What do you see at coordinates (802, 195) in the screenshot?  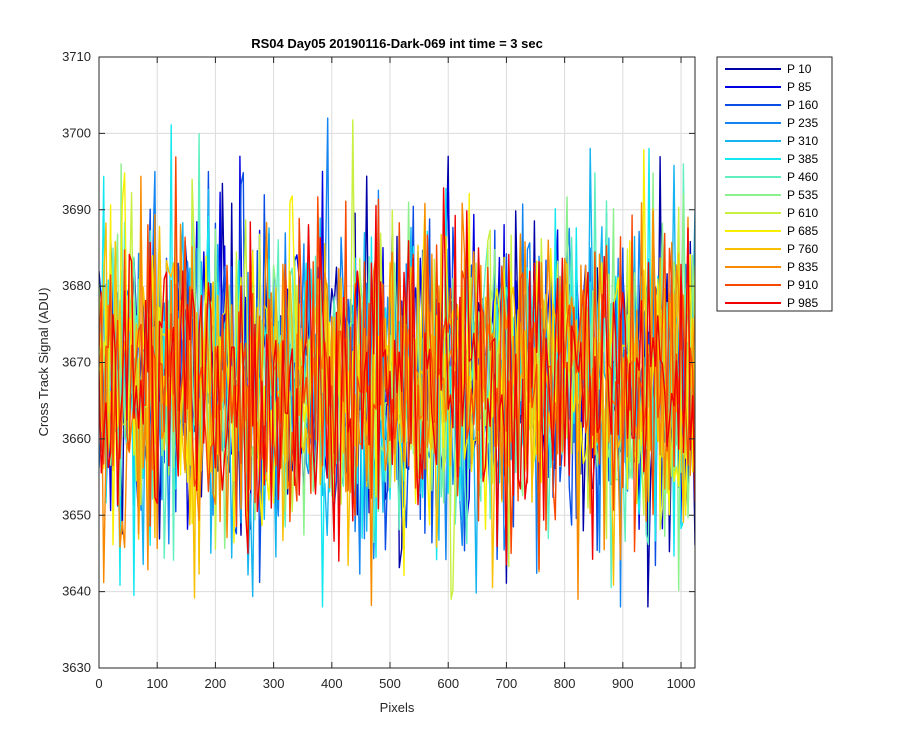 I see `legend-label: P 535` at bounding box center [802, 195].